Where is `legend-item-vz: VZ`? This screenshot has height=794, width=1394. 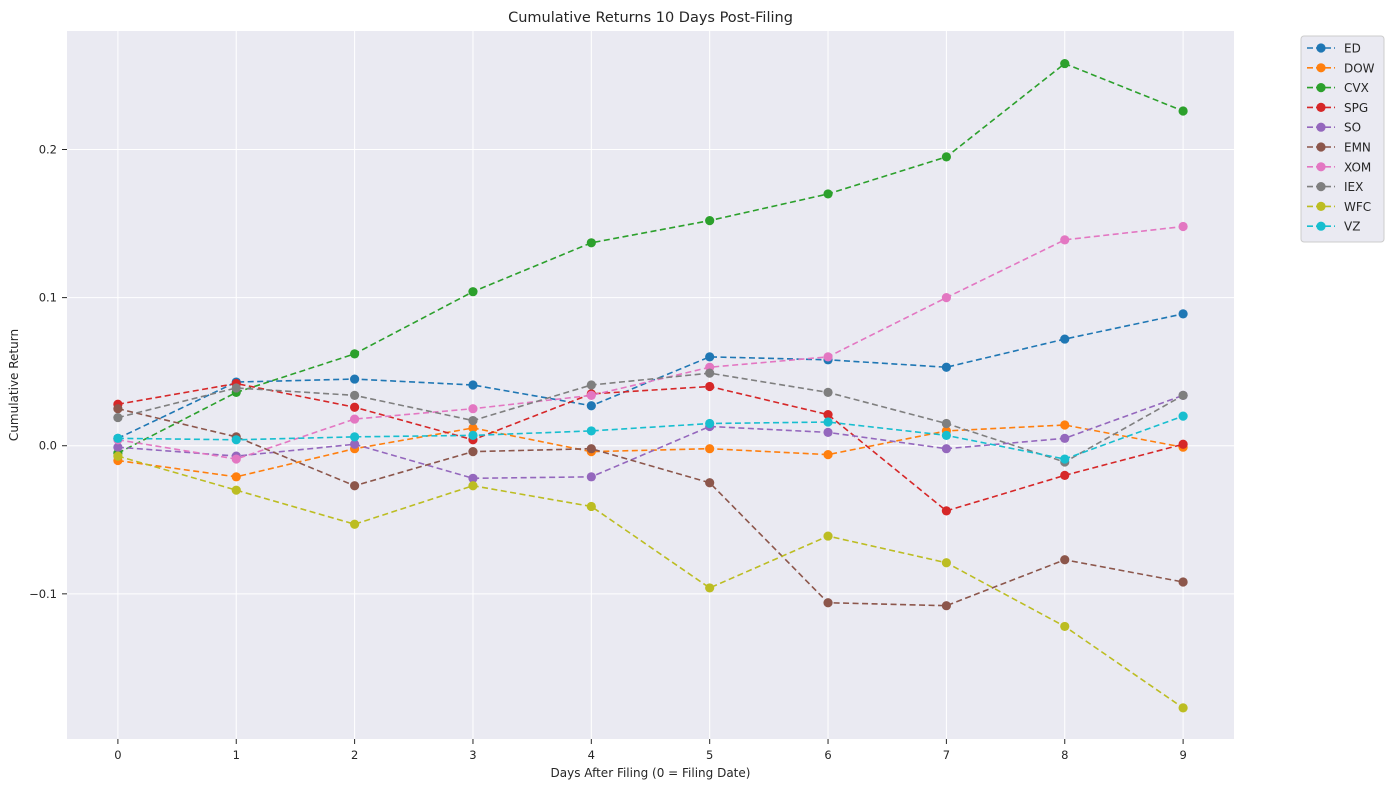 legend-item-vz: VZ is located at coordinates (1333, 227).